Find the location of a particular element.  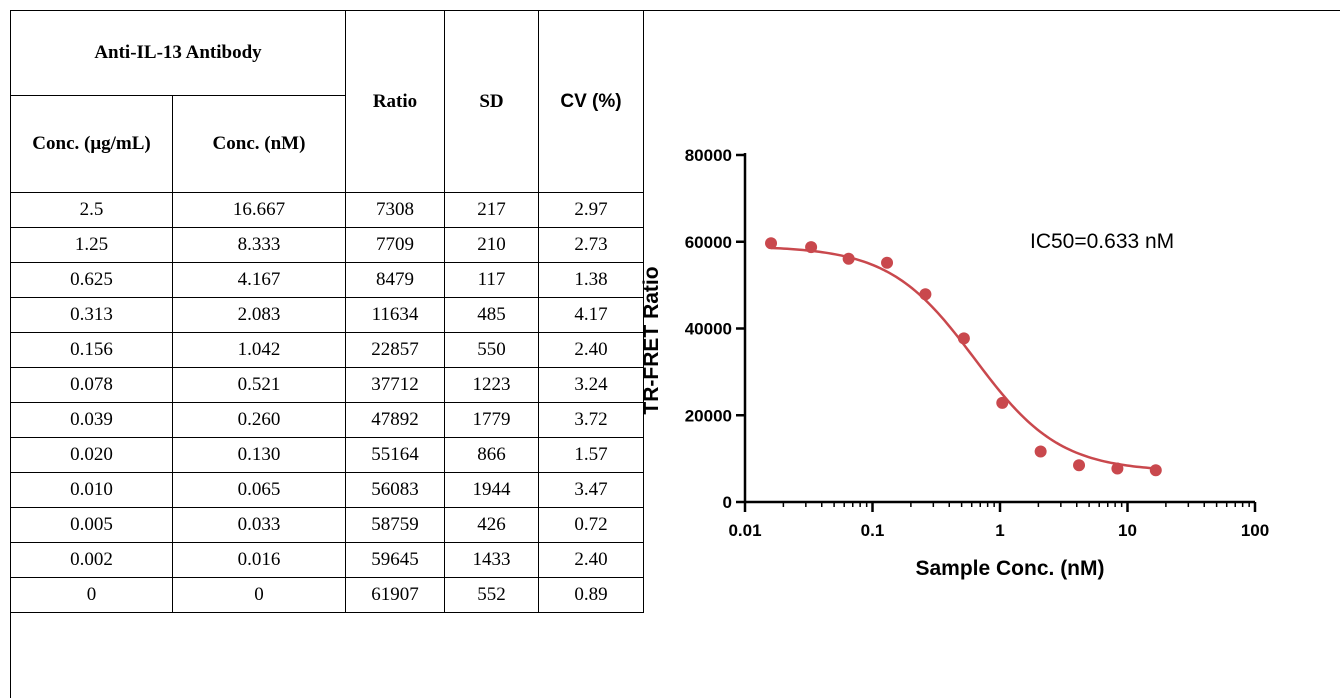

cell-sd: 117 is located at coordinates (491, 280).